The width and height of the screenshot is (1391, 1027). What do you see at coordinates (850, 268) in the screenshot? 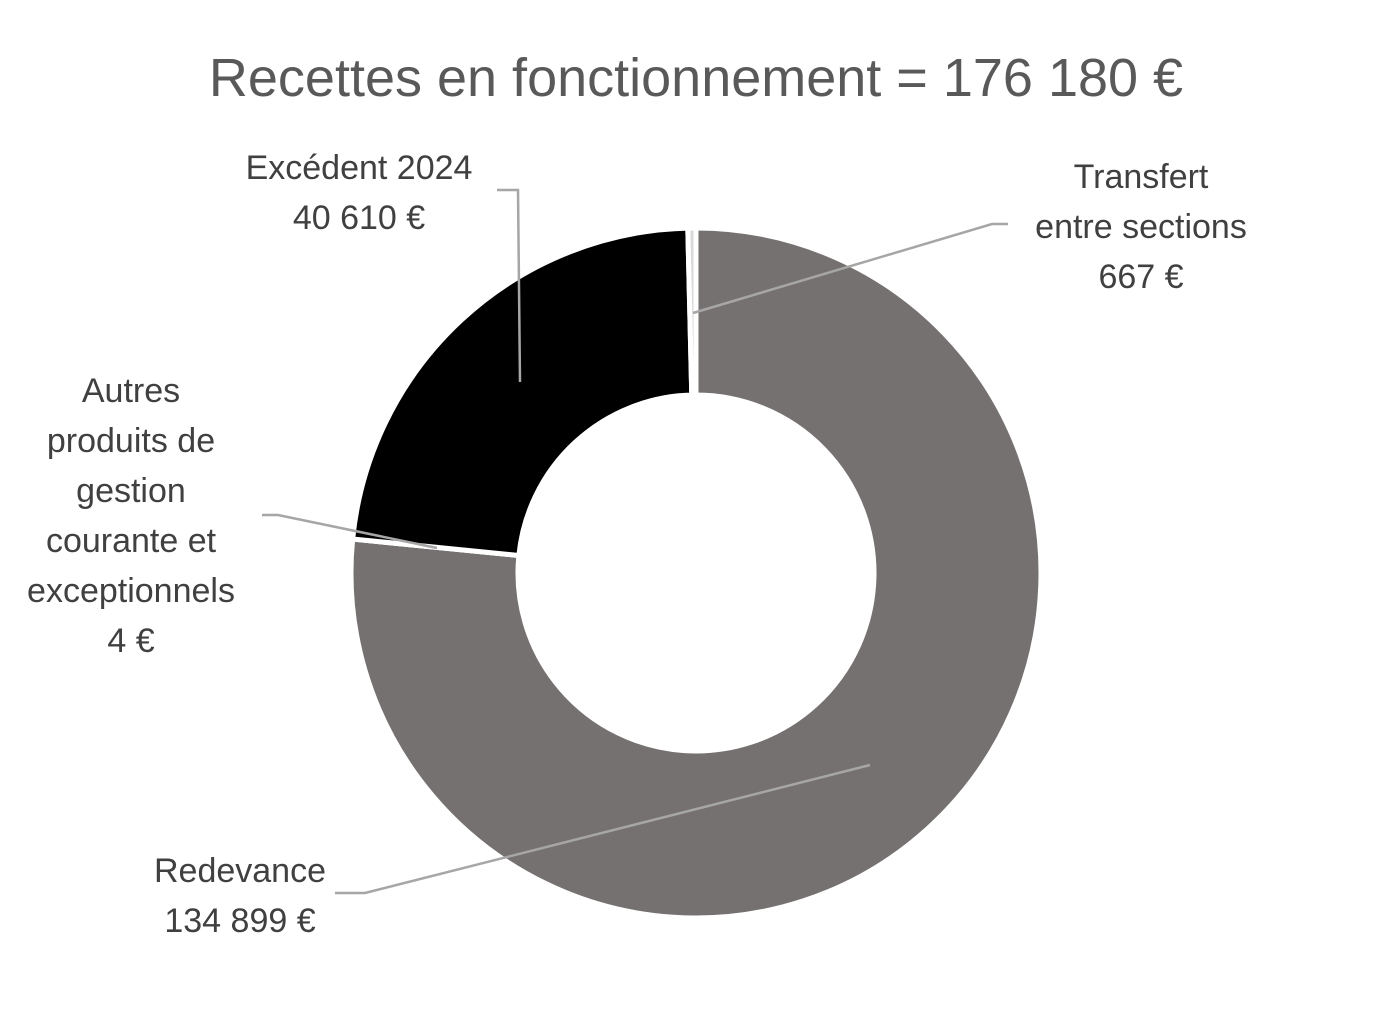
I see `leader-line-transfert-entre-sections` at bounding box center [850, 268].